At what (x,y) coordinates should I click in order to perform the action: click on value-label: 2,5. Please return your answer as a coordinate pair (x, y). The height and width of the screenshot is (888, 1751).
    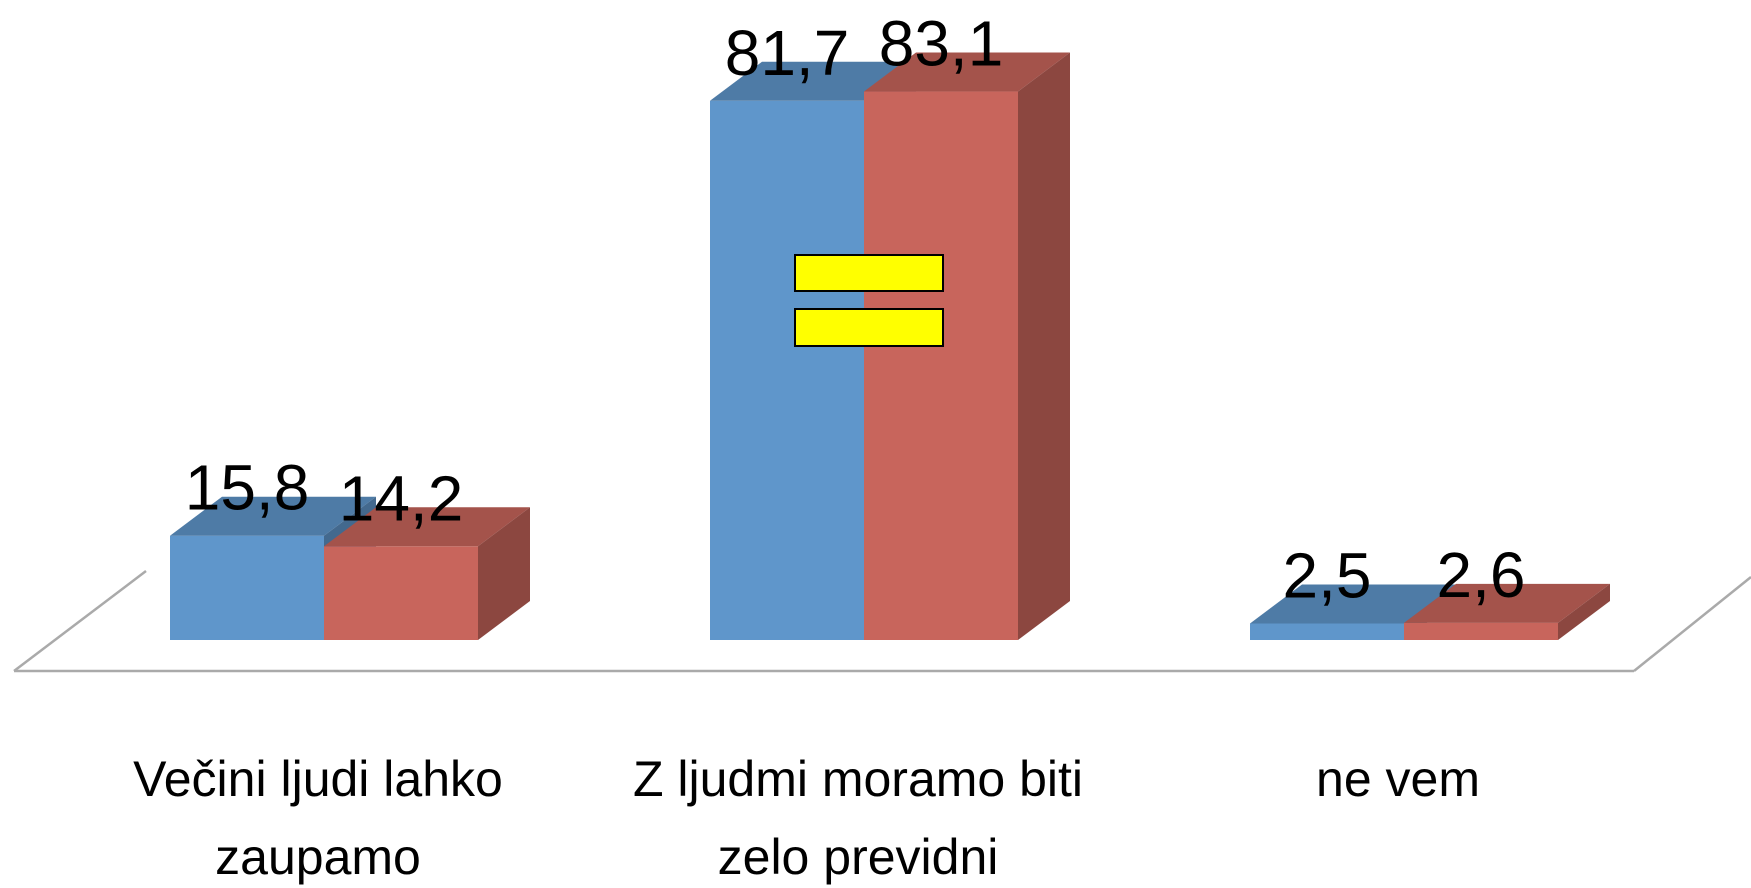
    Looking at the image, I should click on (1327, 576).